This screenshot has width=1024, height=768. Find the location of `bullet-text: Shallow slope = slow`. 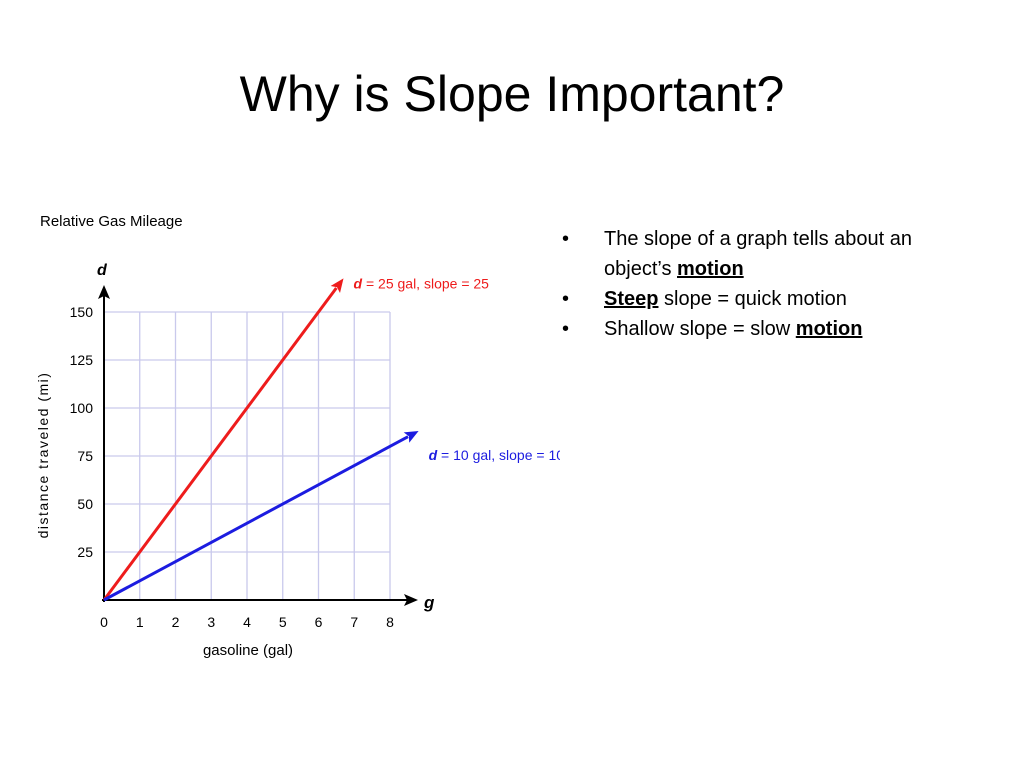

bullet-text: Shallow slope = slow is located at coordinates (700, 329).